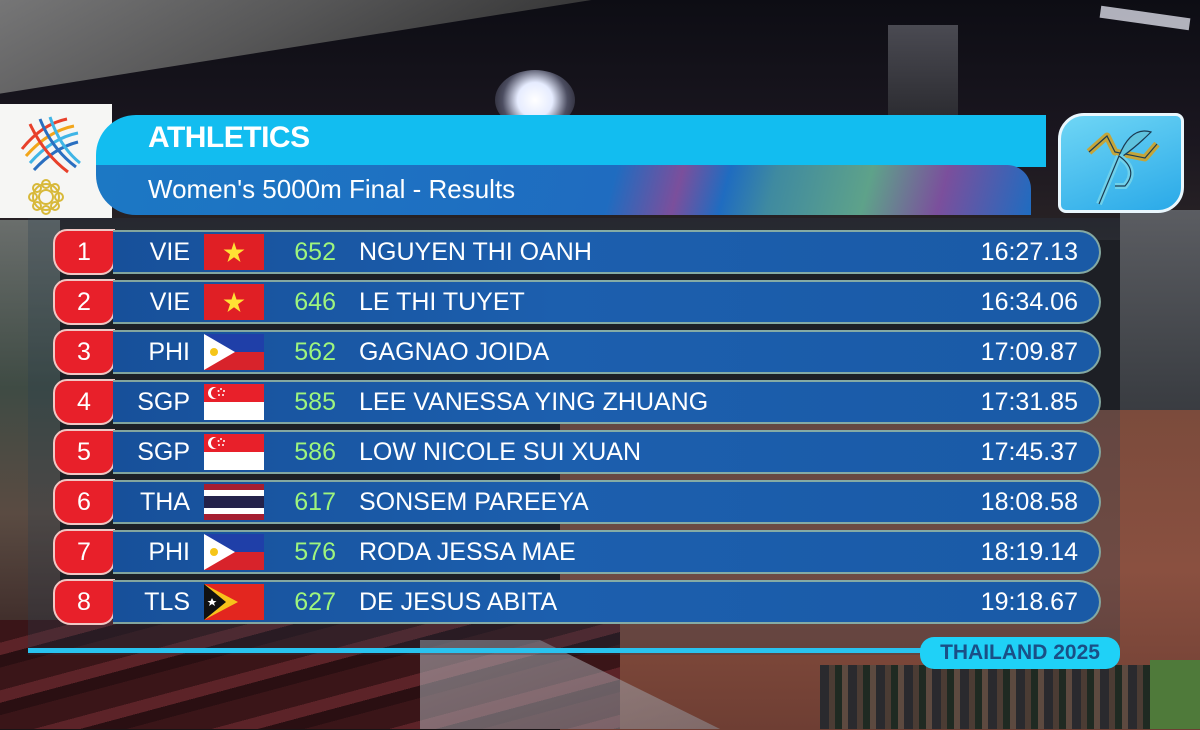  Describe the element at coordinates (234, 502) in the screenshot. I see `thailand-flag-icon` at that location.